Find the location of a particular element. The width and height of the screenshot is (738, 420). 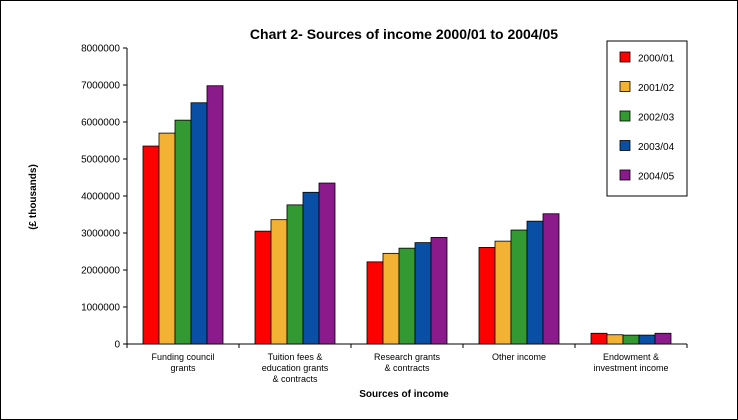

x-category-label: Funding council is located at coordinates (182, 357).